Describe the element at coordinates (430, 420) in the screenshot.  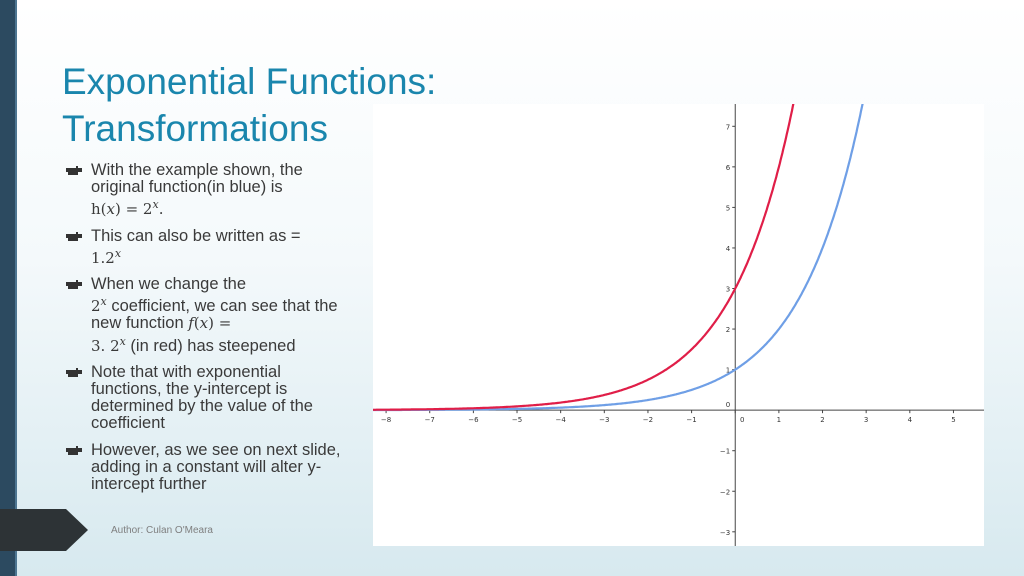
I see `x-tick-label: −7` at that location.